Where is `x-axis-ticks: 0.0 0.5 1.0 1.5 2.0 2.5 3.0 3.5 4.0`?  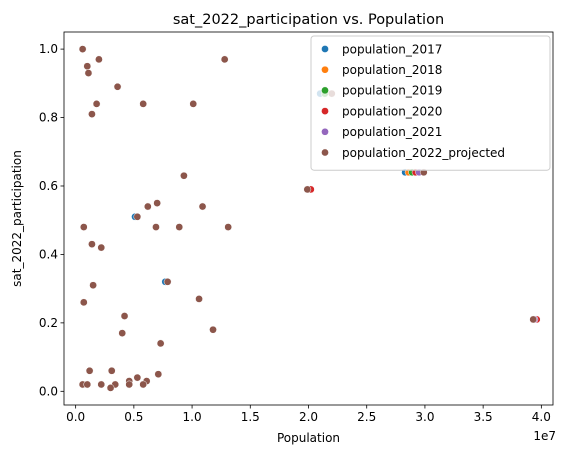
x-axis-ticks: 0.0 0.5 1.0 1.5 2.0 2.5 3.0 3.5 4.0 is located at coordinates (308, 414).